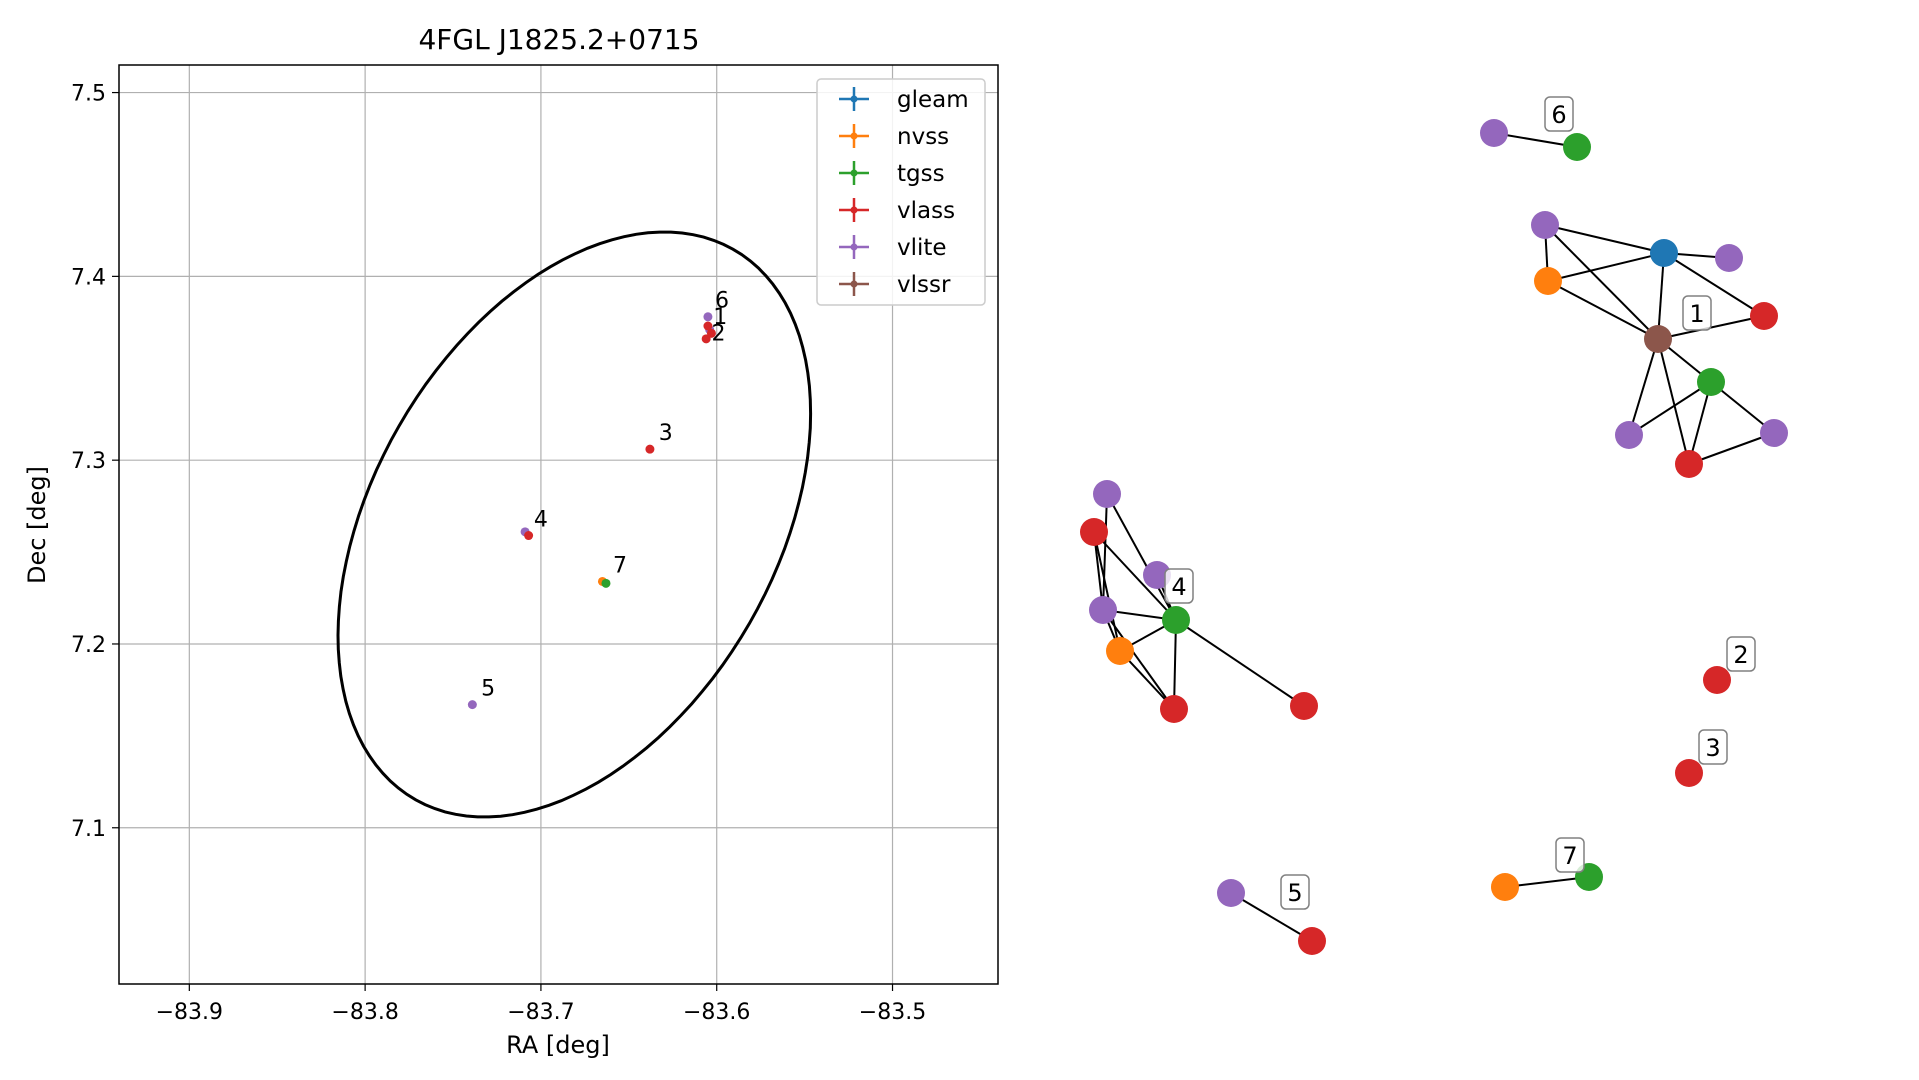 Image resolution: width=1919 pixels, height=1080 pixels. I want to click on point-label: 6, so click(722, 301).